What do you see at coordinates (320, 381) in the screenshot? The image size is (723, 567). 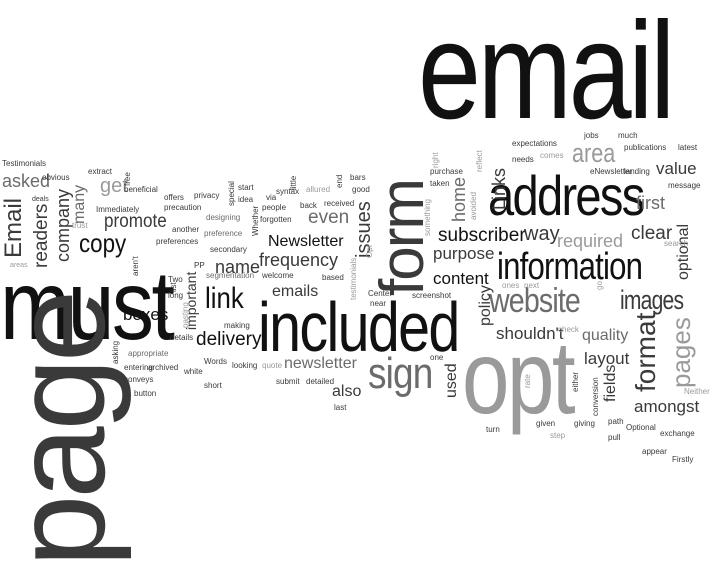 I see `word-detailed: detailed` at bounding box center [320, 381].